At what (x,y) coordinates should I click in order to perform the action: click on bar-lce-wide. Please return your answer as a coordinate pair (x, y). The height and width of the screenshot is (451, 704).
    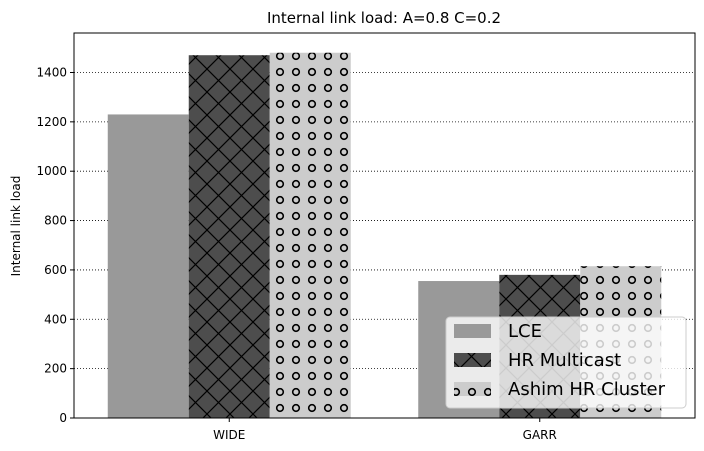
    Looking at the image, I should click on (148, 266).